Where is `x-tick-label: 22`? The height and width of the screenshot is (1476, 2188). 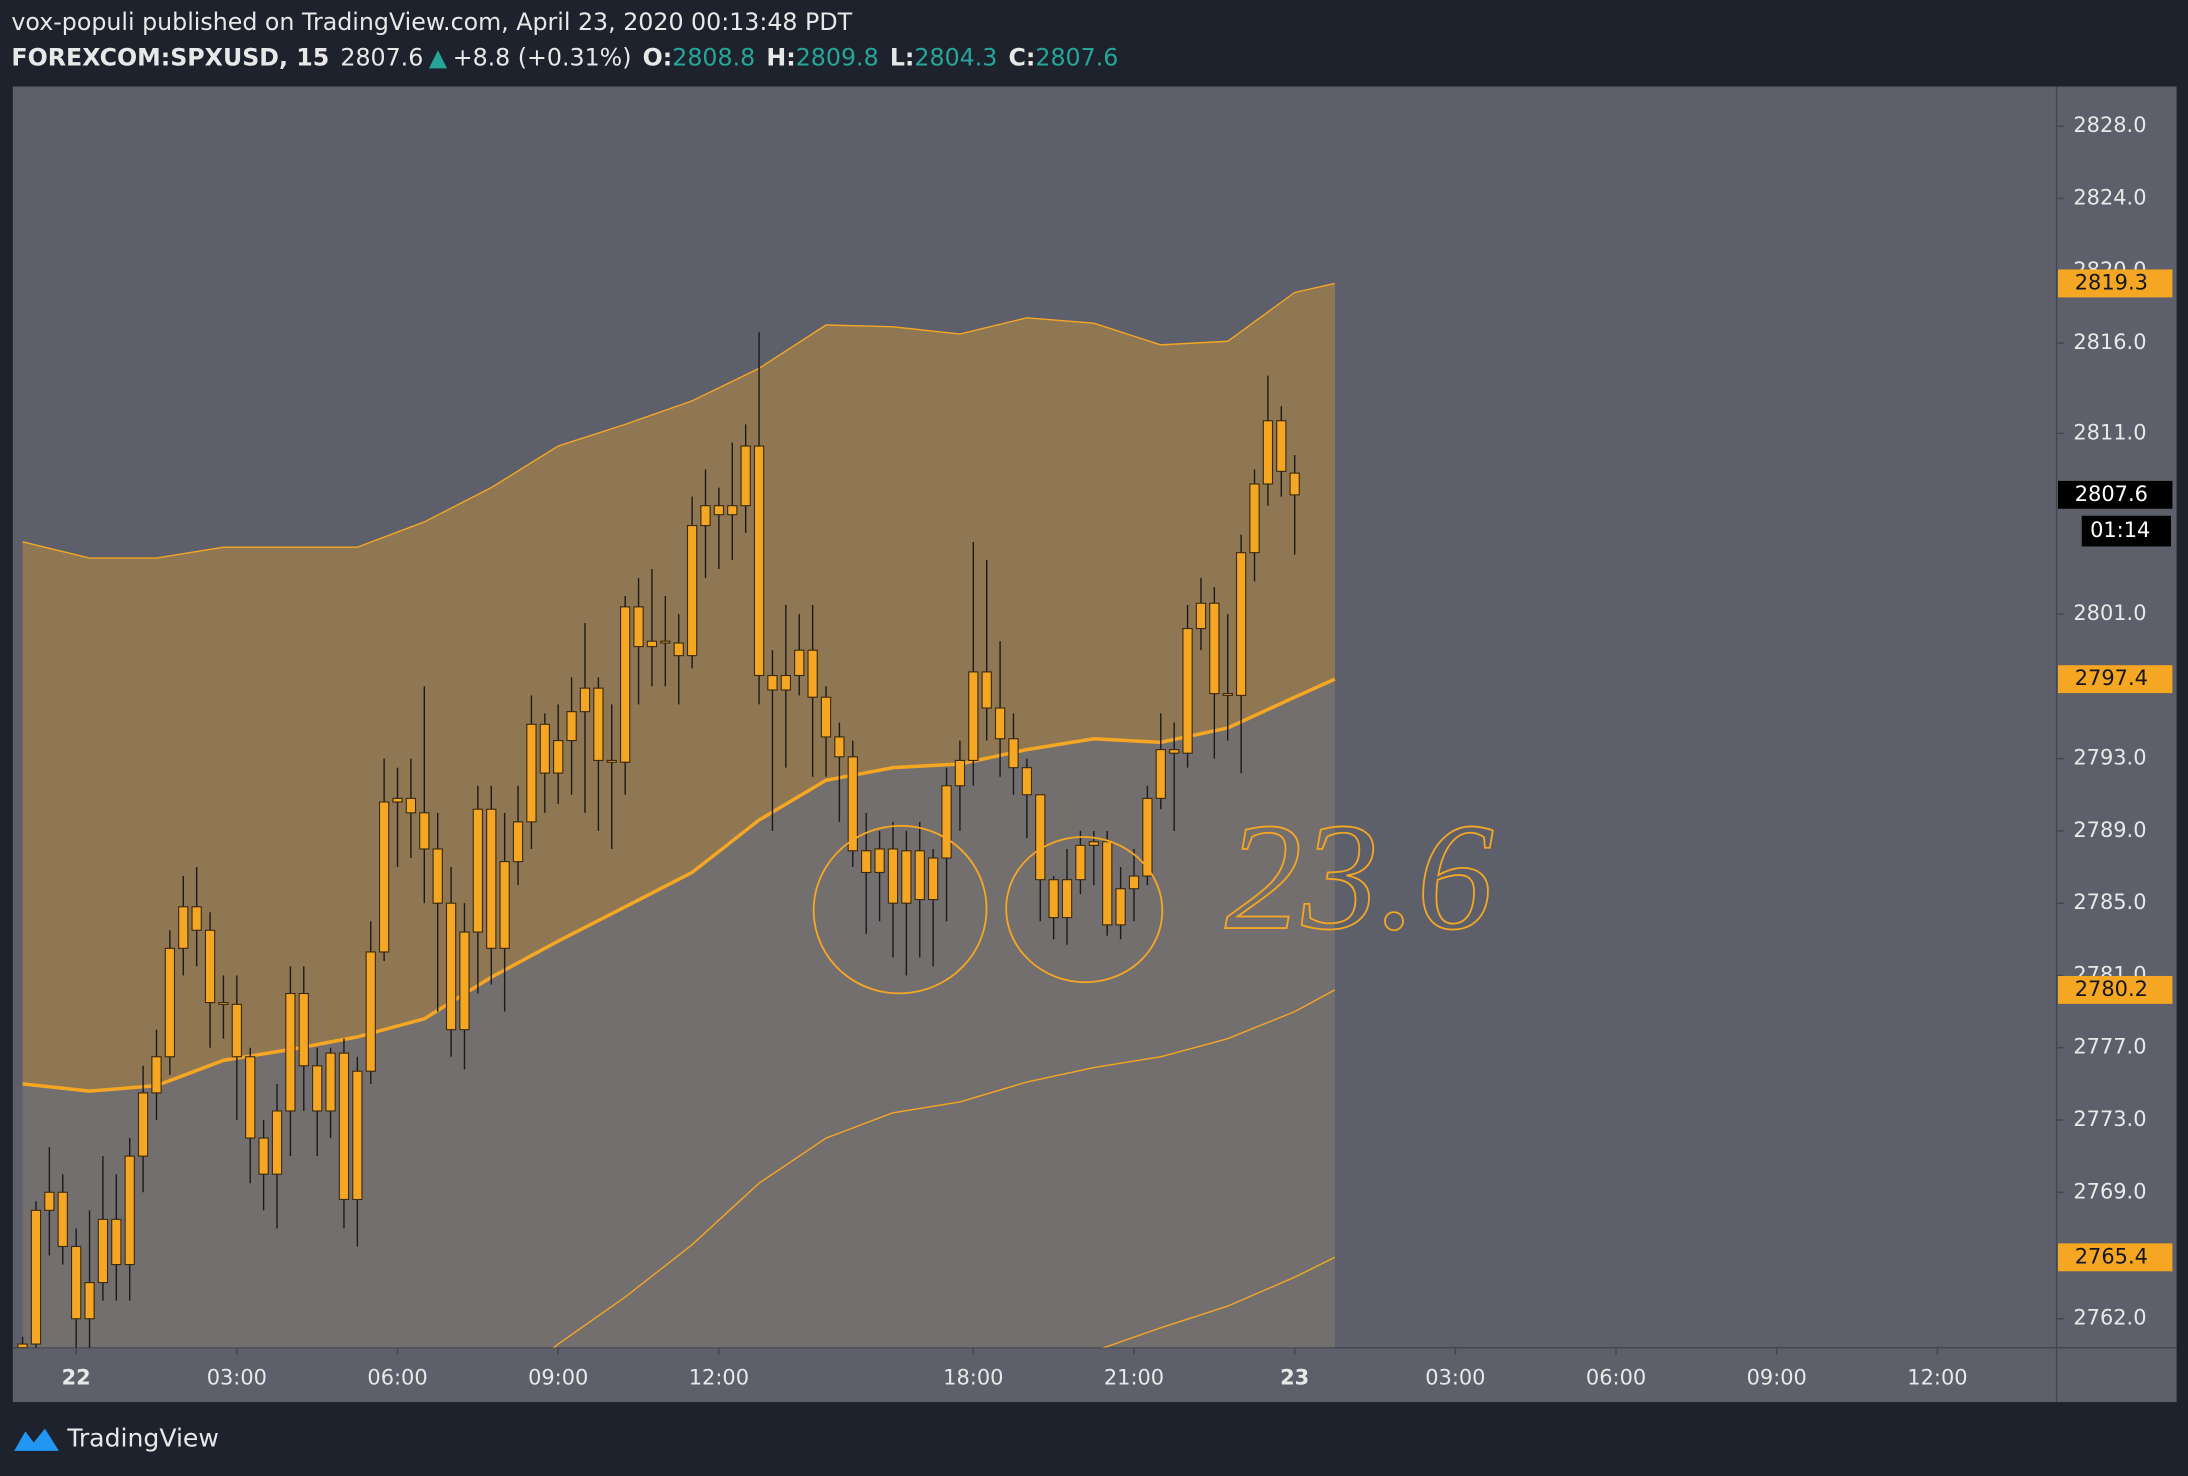 x-tick-label: 22 is located at coordinates (76, 1377).